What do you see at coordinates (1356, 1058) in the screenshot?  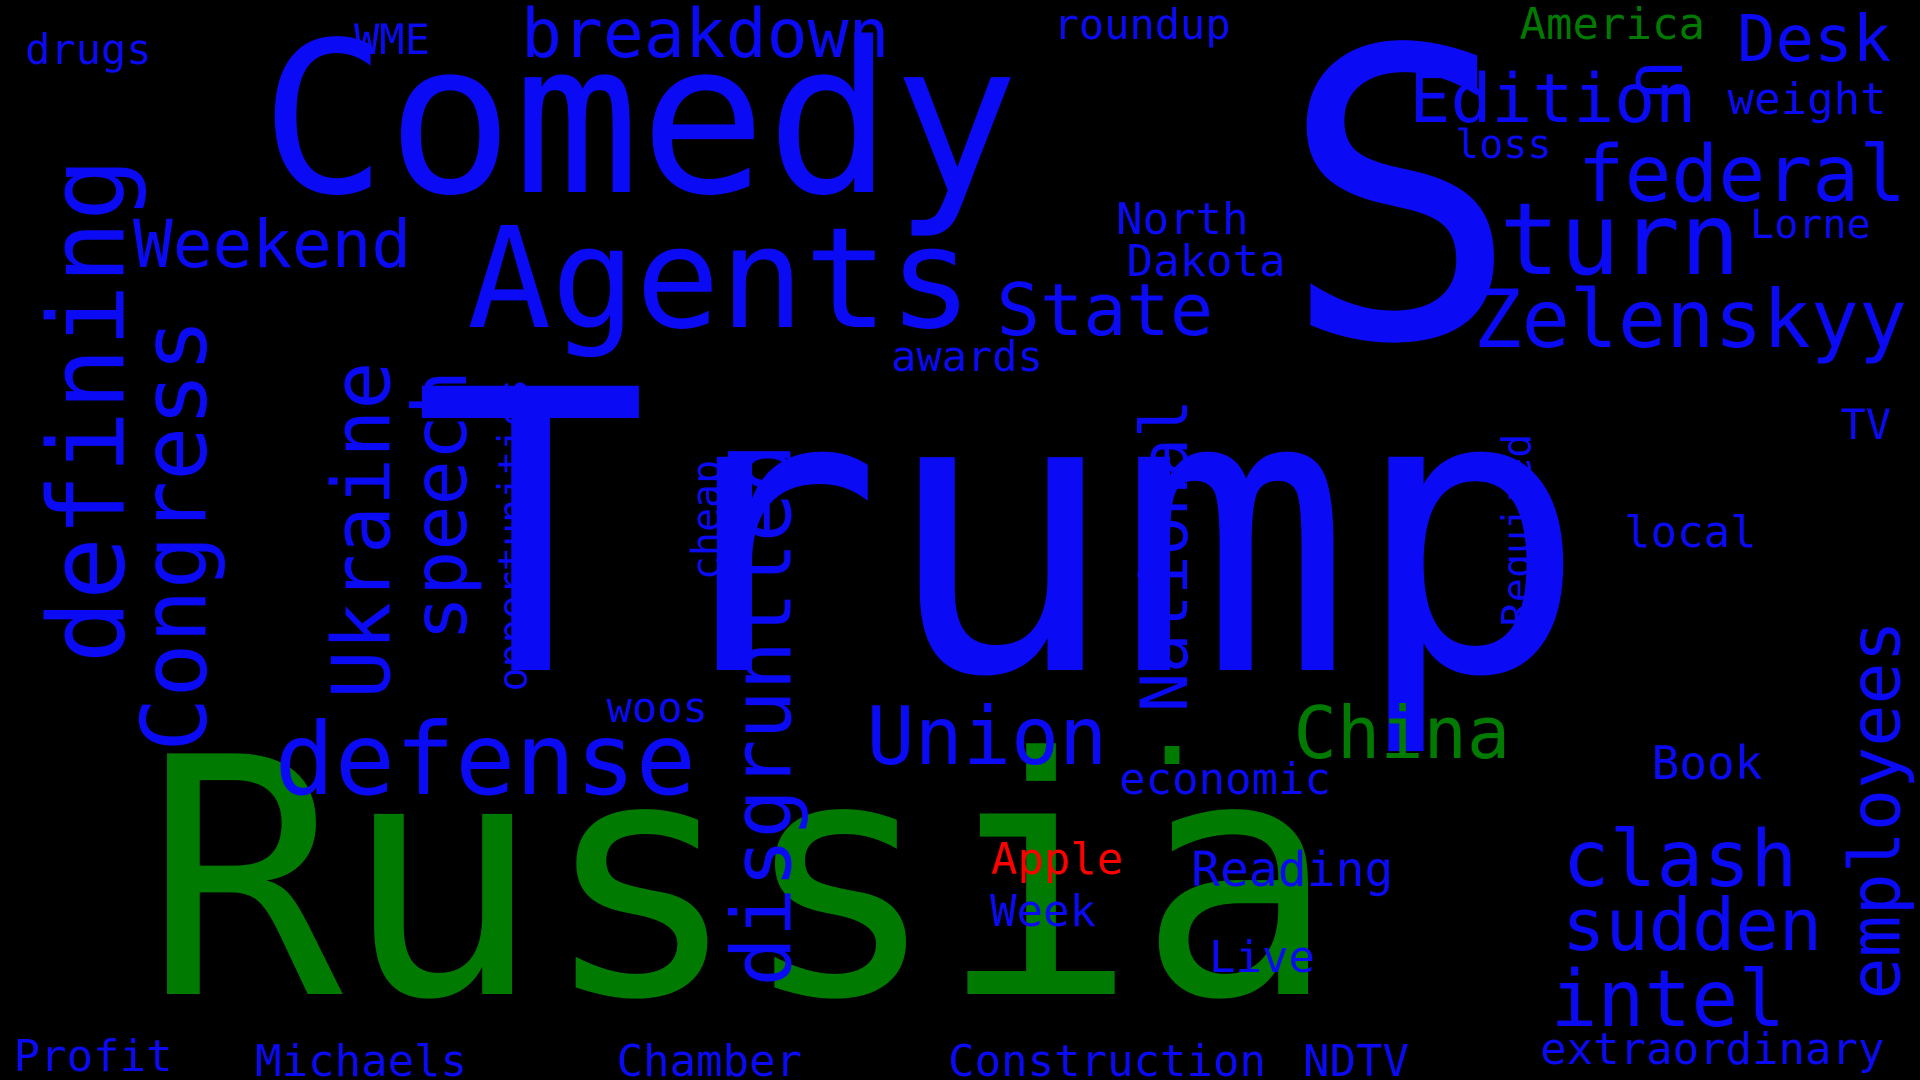 I see `word-ndtv: NDTV` at bounding box center [1356, 1058].